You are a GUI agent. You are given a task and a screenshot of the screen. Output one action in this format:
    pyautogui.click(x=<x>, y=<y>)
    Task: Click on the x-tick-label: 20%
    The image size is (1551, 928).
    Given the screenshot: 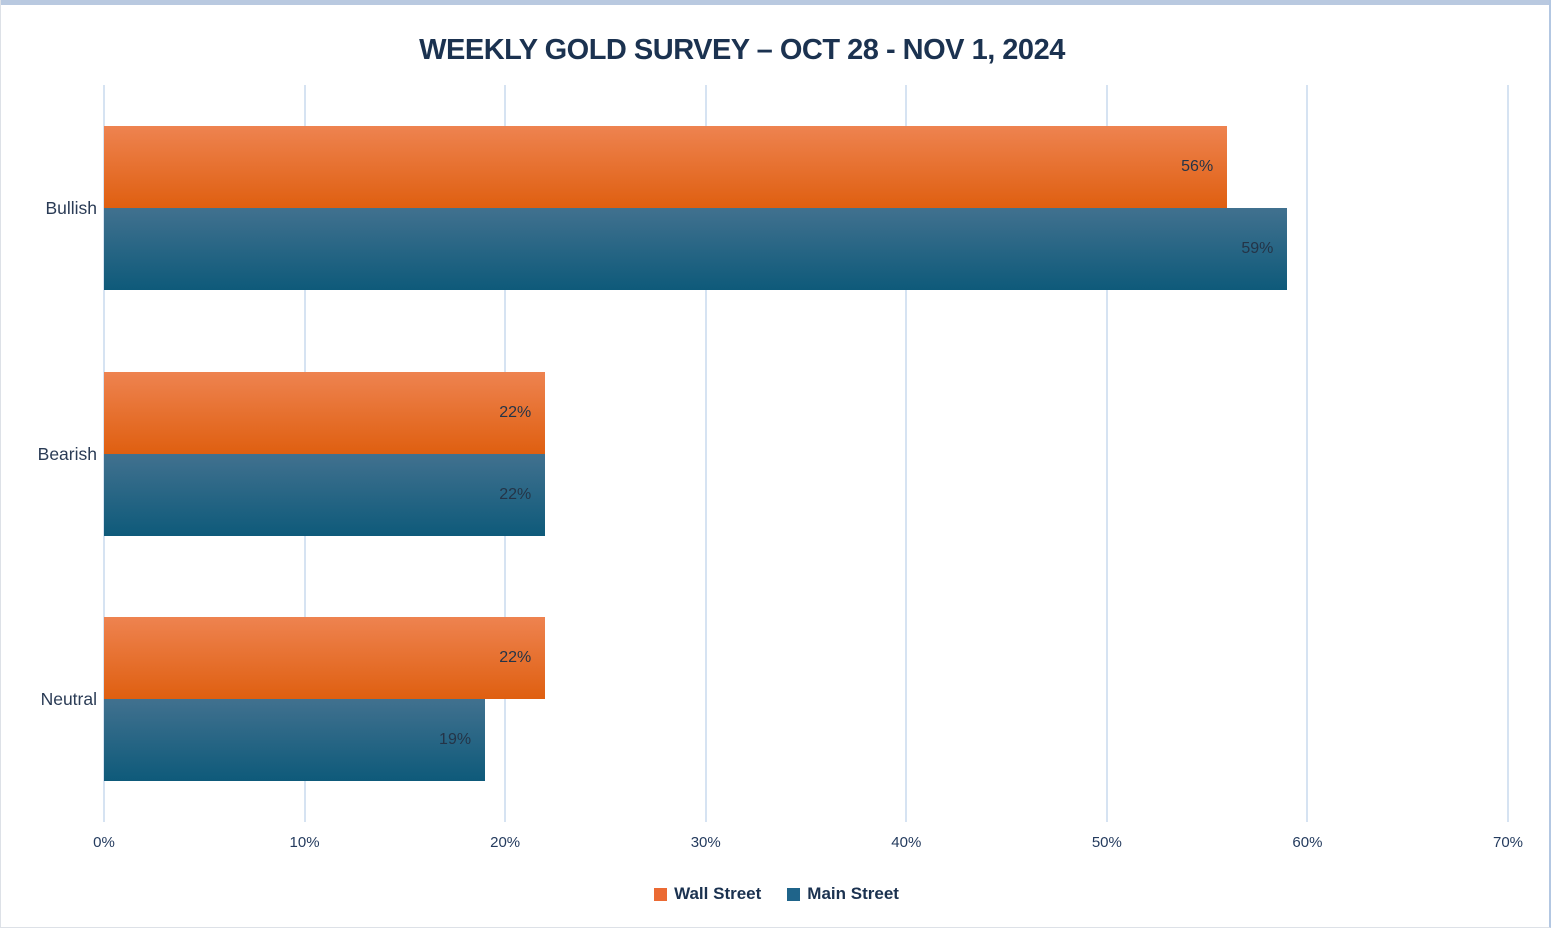 What is the action you would take?
    pyautogui.click(x=505, y=842)
    